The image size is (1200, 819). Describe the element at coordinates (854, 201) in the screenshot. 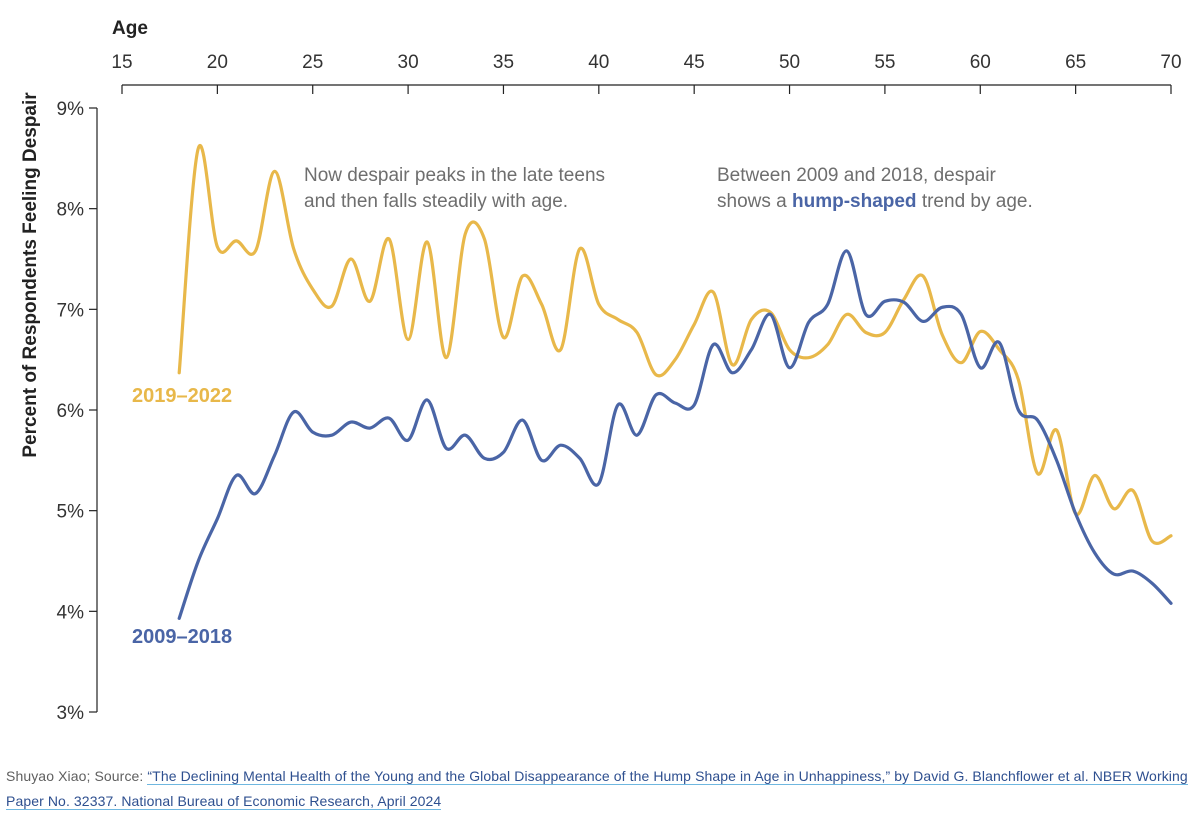

I see `annotation-right-line2-bold: hump-shaped` at that location.